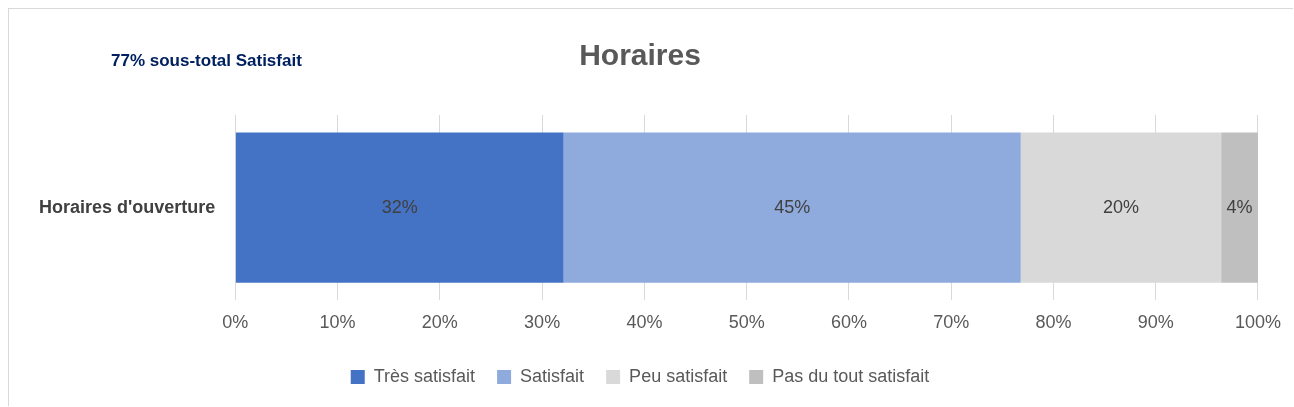 The width and height of the screenshot is (1294, 407). What do you see at coordinates (552, 375) in the screenshot?
I see `legend-label: Satisfait` at bounding box center [552, 375].